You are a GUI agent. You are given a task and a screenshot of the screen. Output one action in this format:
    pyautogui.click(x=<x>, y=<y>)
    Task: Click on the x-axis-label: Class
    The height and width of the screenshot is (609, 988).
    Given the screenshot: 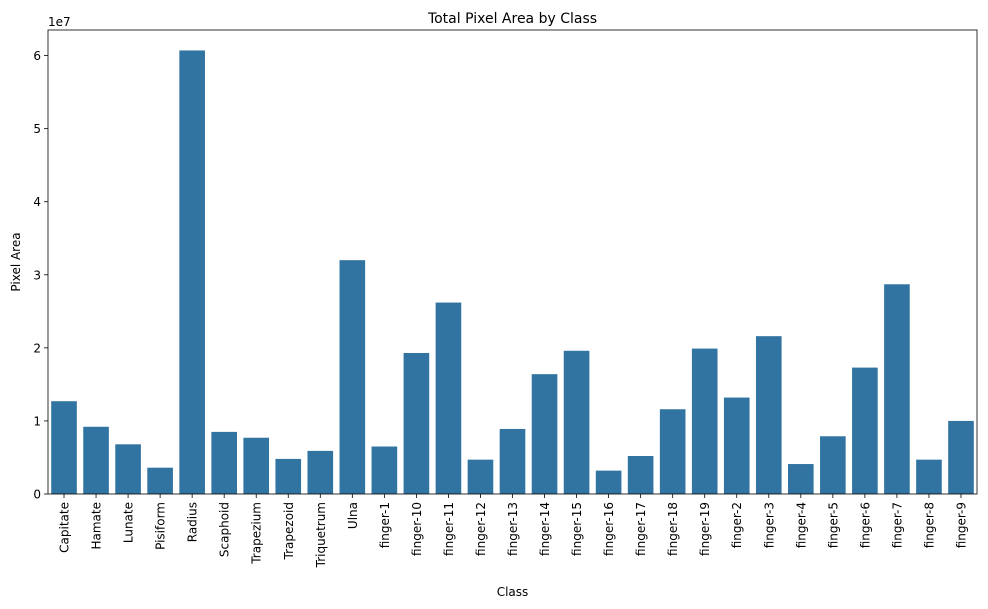 What is the action you would take?
    pyautogui.click(x=513, y=592)
    